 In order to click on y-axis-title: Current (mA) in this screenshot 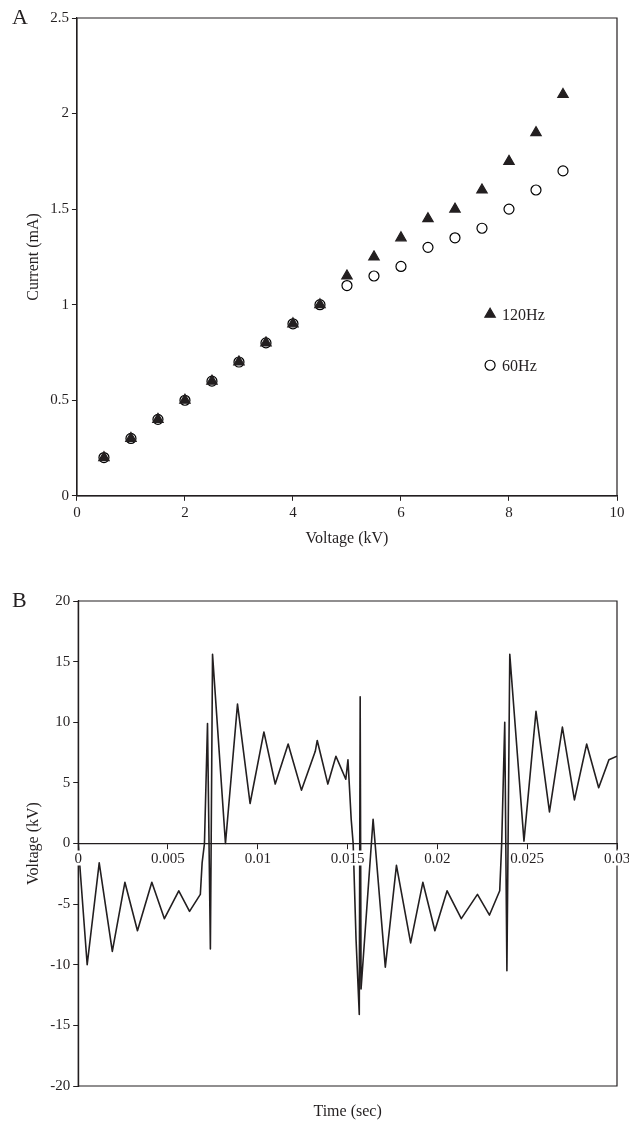, I will do `click(32, 257)`.